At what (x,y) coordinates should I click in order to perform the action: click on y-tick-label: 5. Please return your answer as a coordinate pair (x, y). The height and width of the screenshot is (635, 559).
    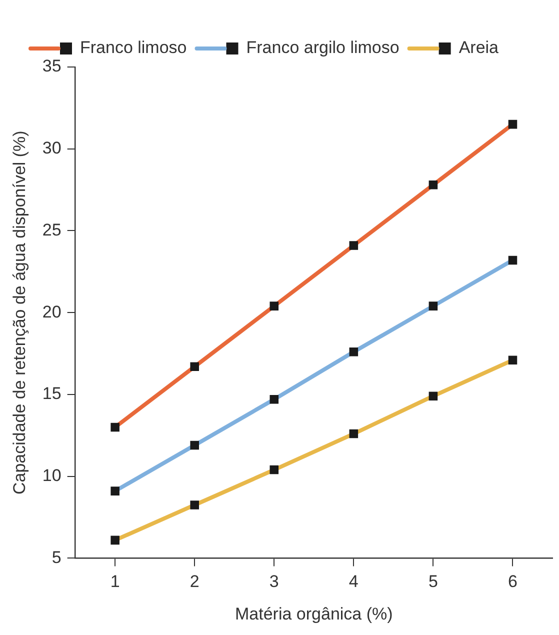
    Looking at the image, I should click on (57, 557).